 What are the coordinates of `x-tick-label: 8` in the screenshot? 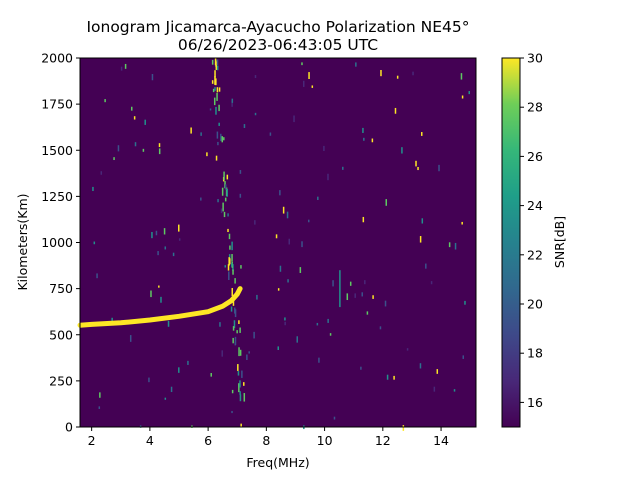 It's located at (266, 440).